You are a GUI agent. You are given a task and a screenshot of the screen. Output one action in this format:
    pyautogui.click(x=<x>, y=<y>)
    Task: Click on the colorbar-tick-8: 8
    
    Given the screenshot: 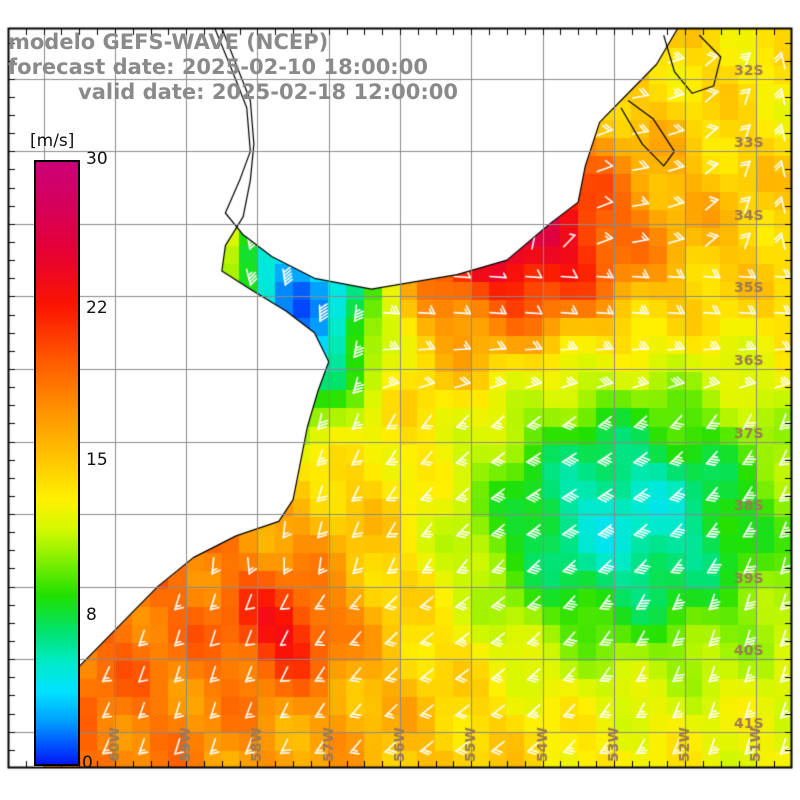 What is the action you would take?
    pyautogui.click(x=91, y=615)
    